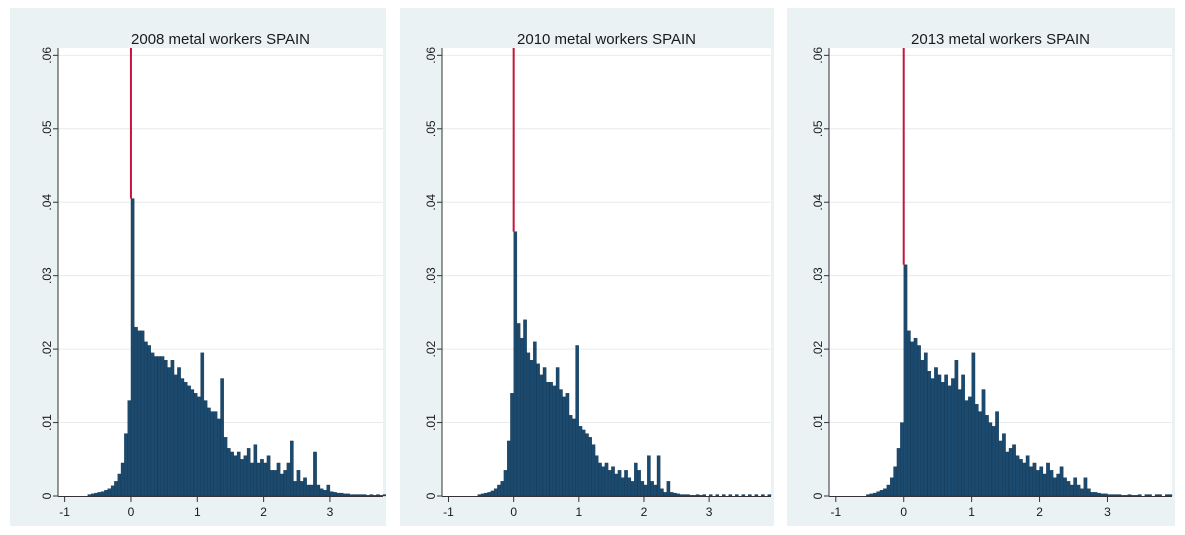 Image resolution: width=1185 pixels, height=535 pixels. What do you see at coordinates (835, 512) in the screenshot?
I see `x-tick-label: -1` at bounding box center [835, 512].